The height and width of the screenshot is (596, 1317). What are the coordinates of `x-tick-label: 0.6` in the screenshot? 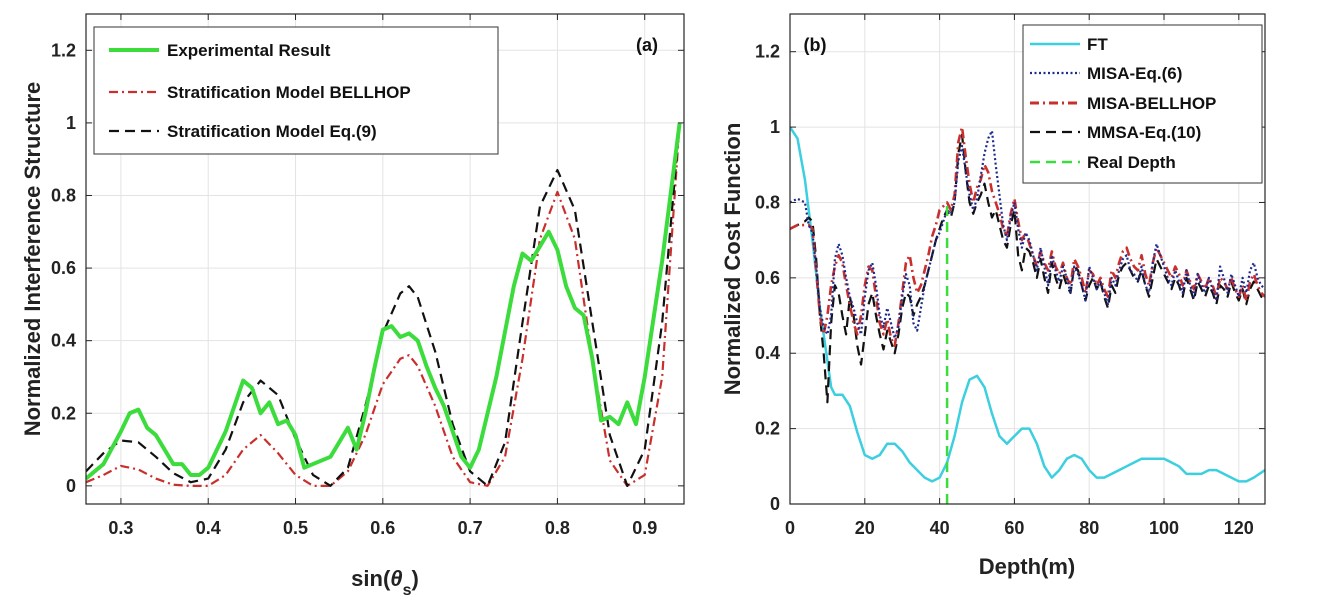 It's located at (382, 528).